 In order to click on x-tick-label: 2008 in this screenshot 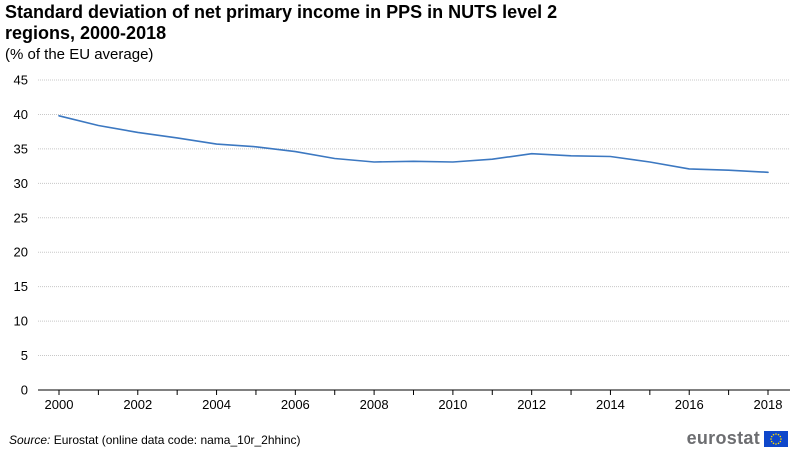, I will do `click(374, 404)`.